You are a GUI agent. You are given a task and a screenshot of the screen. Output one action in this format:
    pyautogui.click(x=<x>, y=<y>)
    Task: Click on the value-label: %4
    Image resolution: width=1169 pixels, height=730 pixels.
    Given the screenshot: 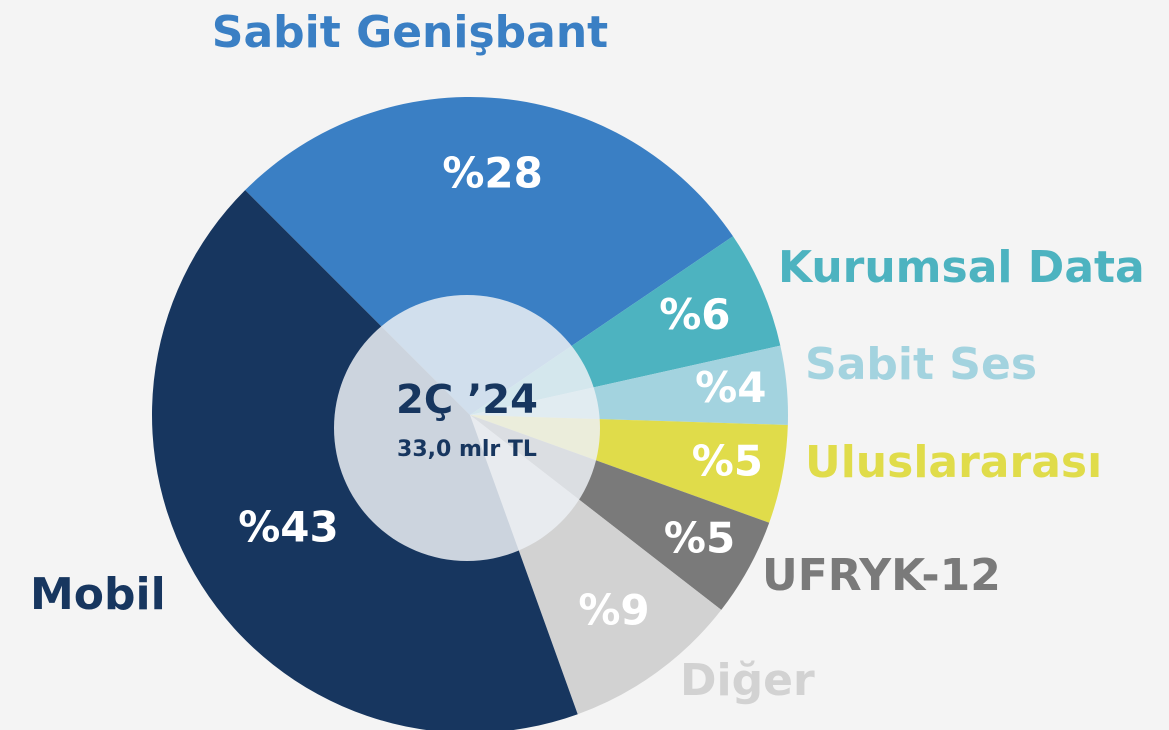 What is the action you would take?
    pyautogui.click(x=730, y=387)
    